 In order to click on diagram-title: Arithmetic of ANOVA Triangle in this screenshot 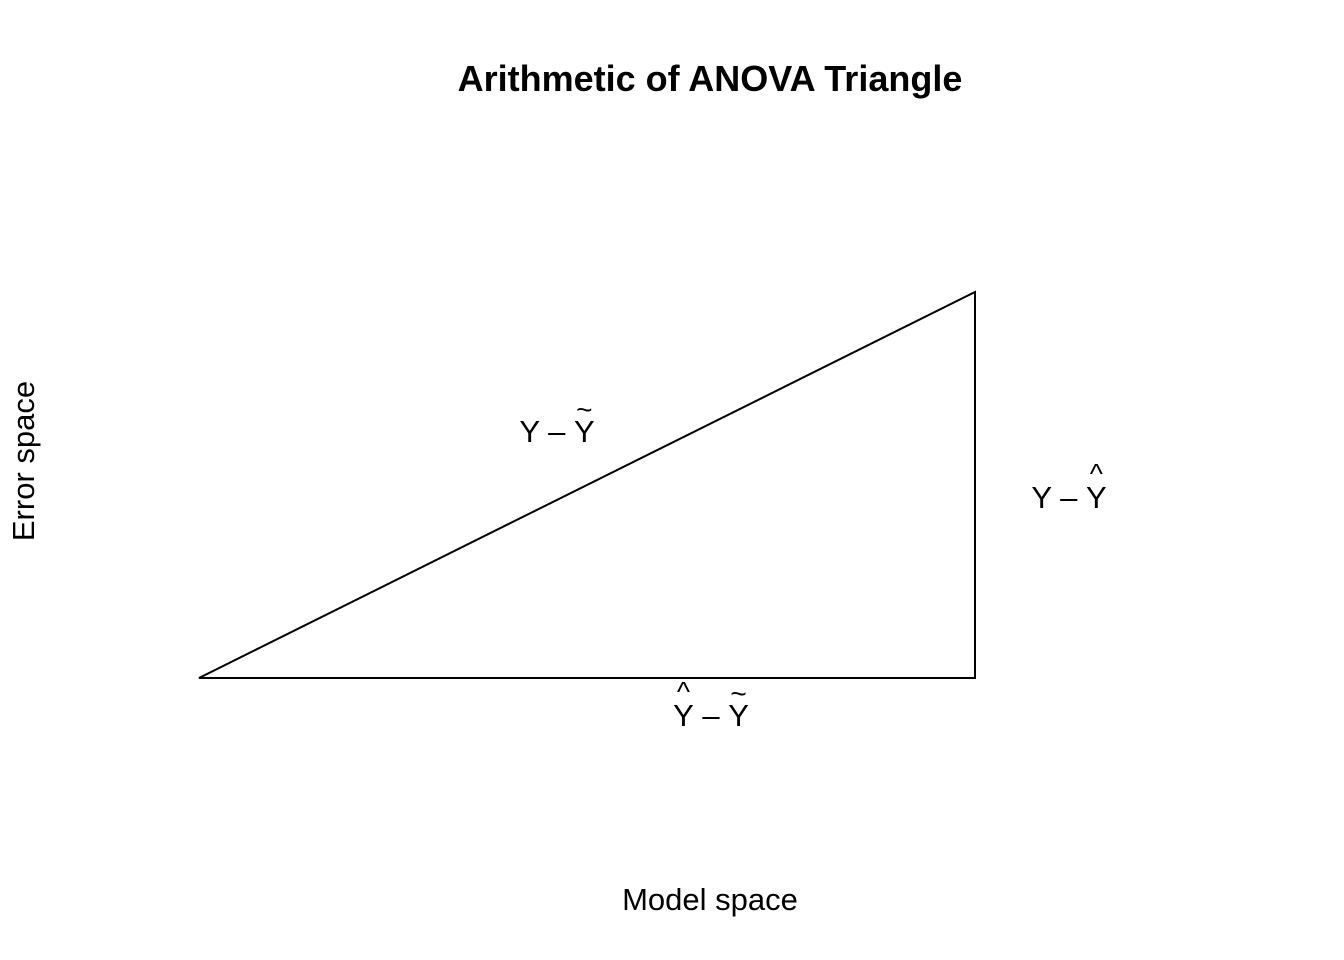, I will do `click(710, 78)`.